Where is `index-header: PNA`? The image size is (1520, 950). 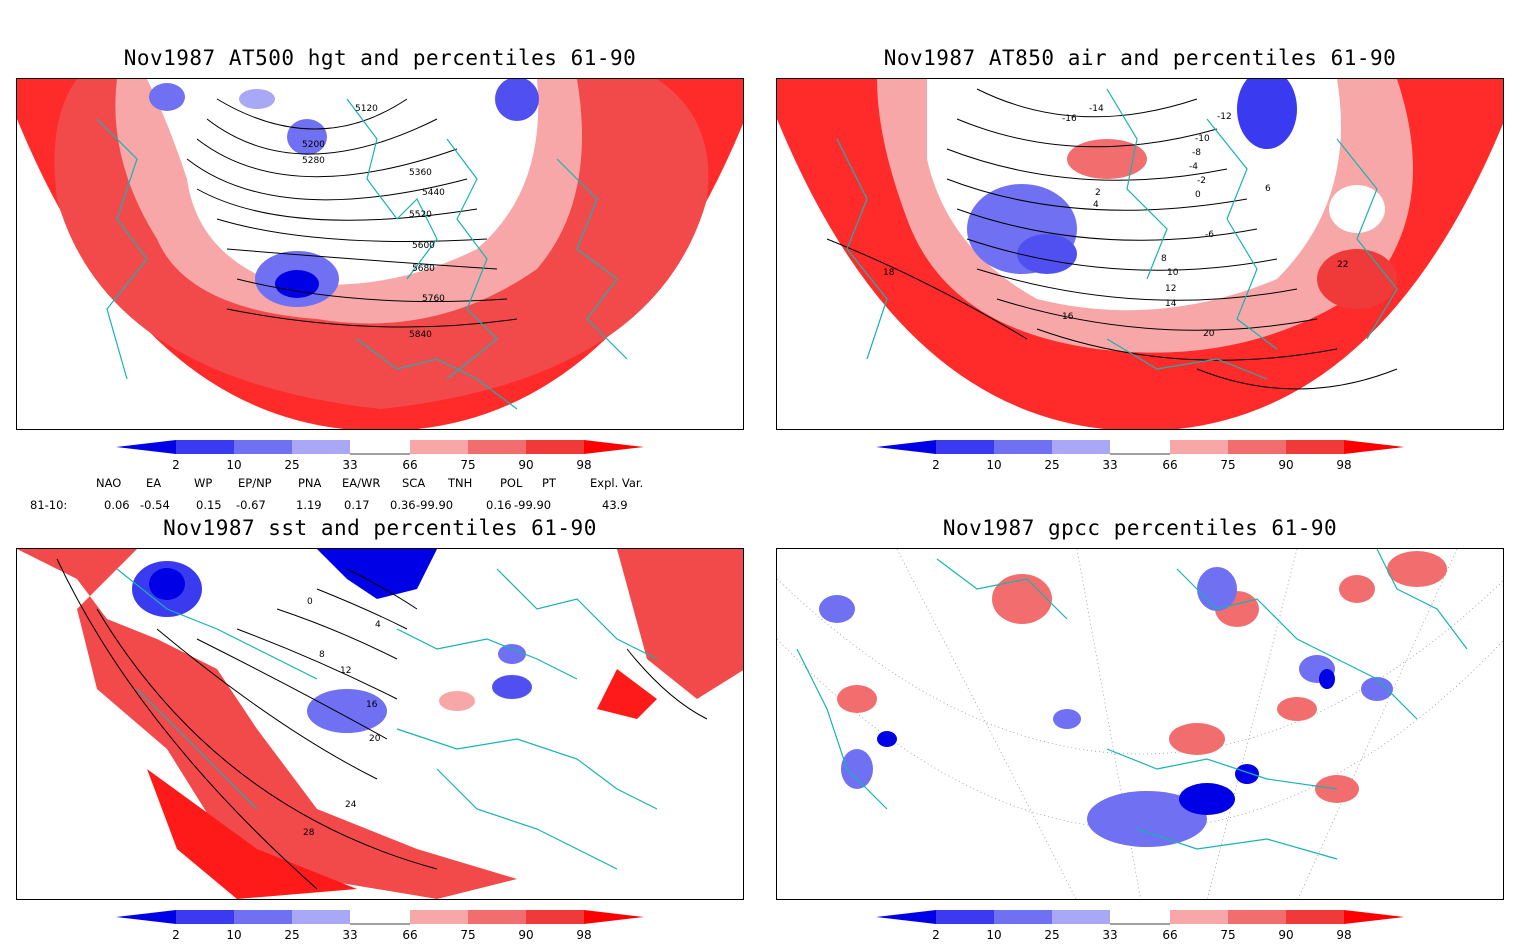
index-header: PNA is located at coordinates (310, 483).